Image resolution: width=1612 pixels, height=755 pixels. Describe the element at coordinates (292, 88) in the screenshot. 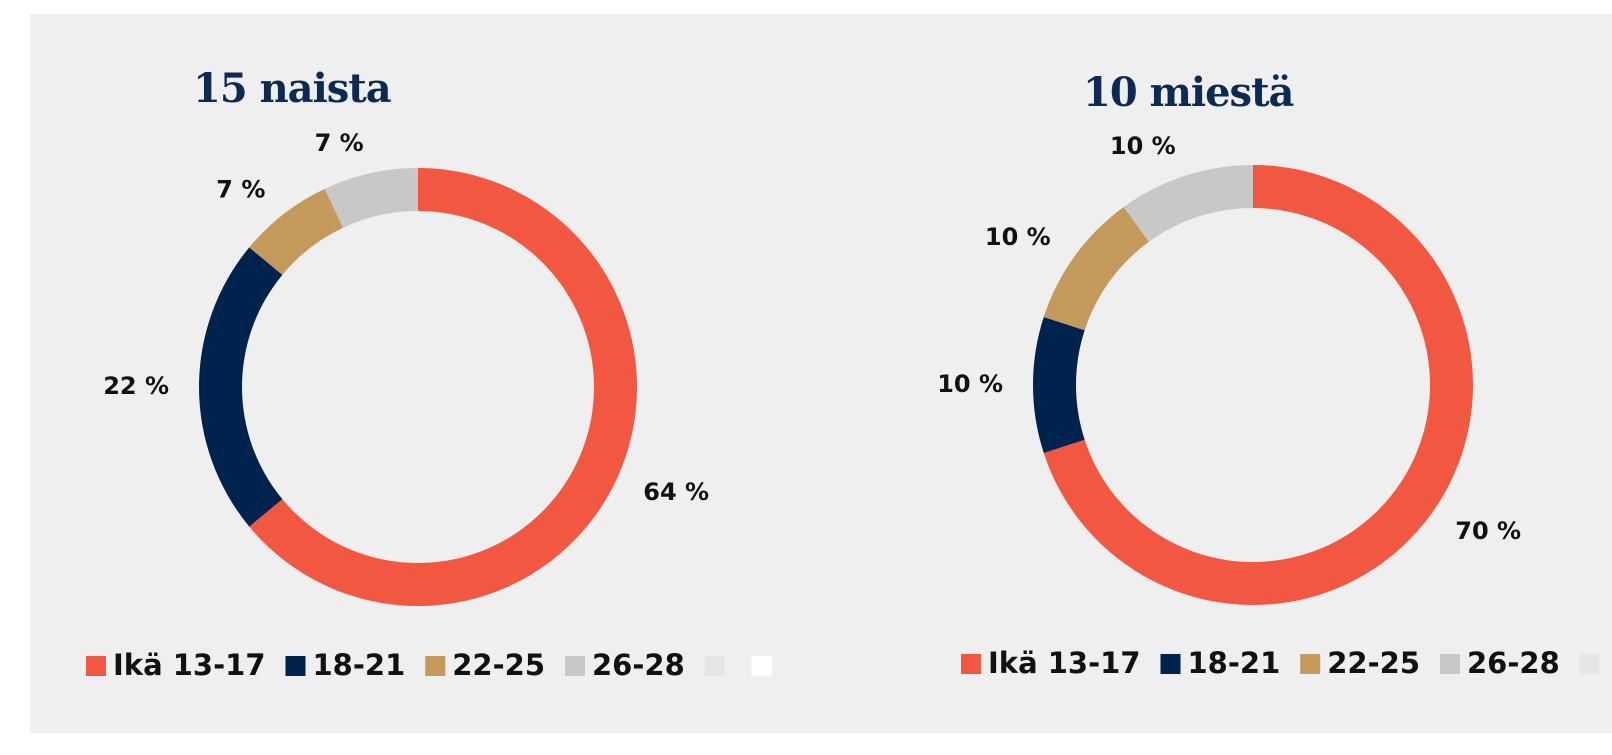

I see `chart-title: 15 naista` at that location.